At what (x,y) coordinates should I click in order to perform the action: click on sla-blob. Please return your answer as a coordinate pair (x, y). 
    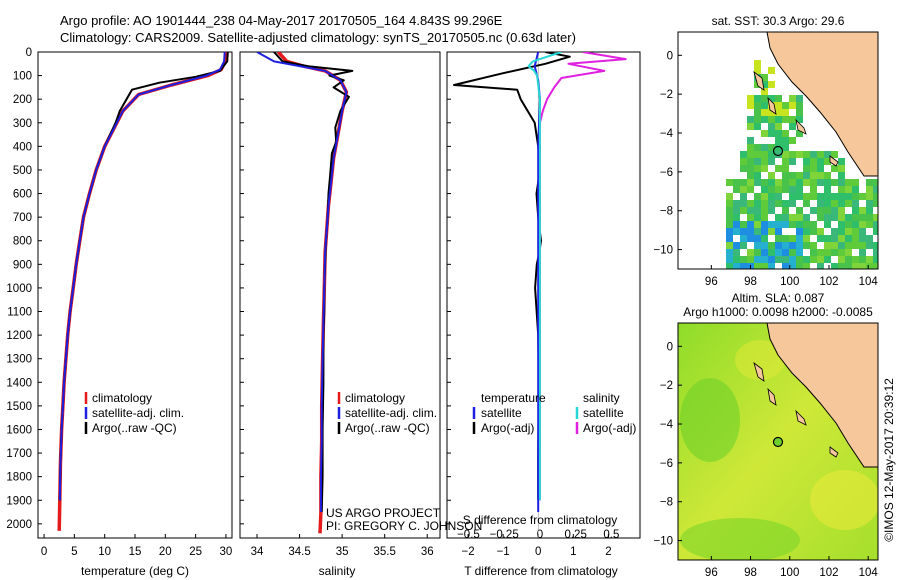
    Looking at the image, I should click on (844, 500).